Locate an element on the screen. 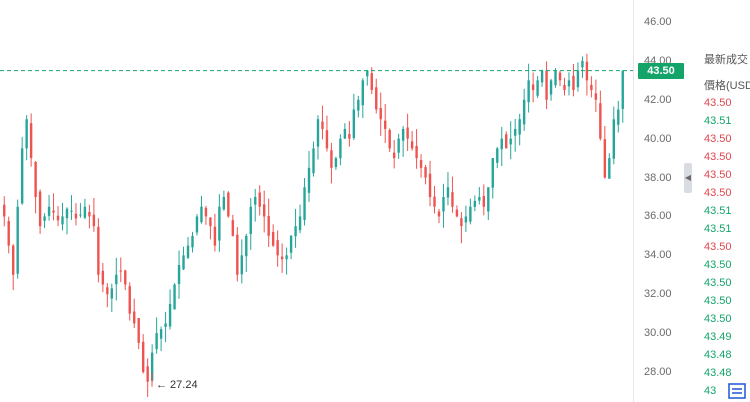  y-axis-tick-label: 30.00 is located at coordinates (658, 333).